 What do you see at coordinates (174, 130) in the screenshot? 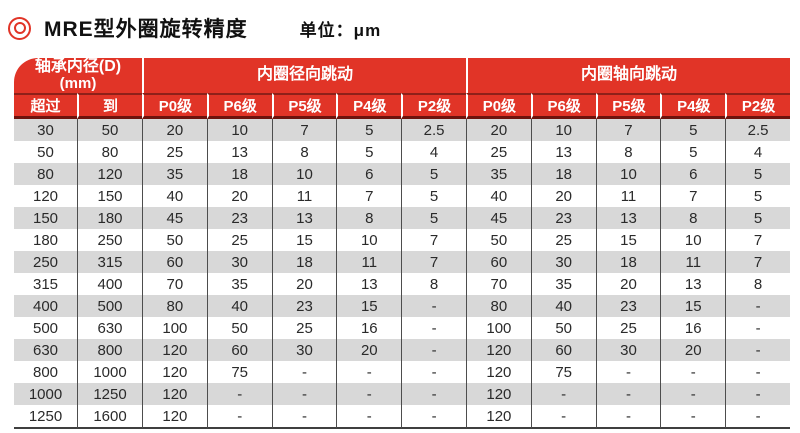
I see `table-cell: 20` at bounding box center [174, 130].